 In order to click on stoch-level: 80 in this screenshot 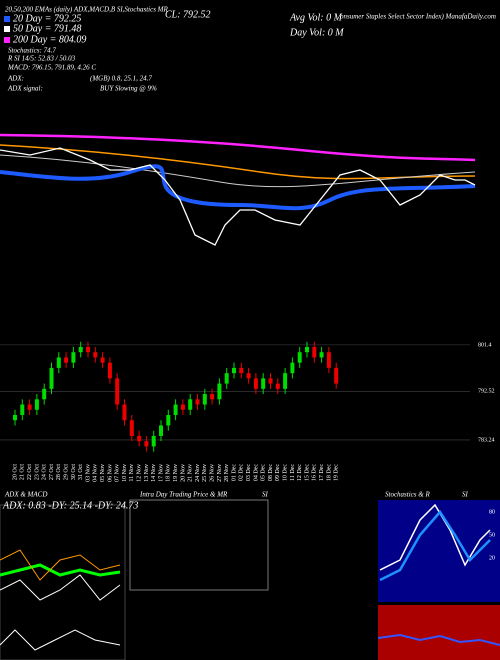, I will do `click(492, 512)`.